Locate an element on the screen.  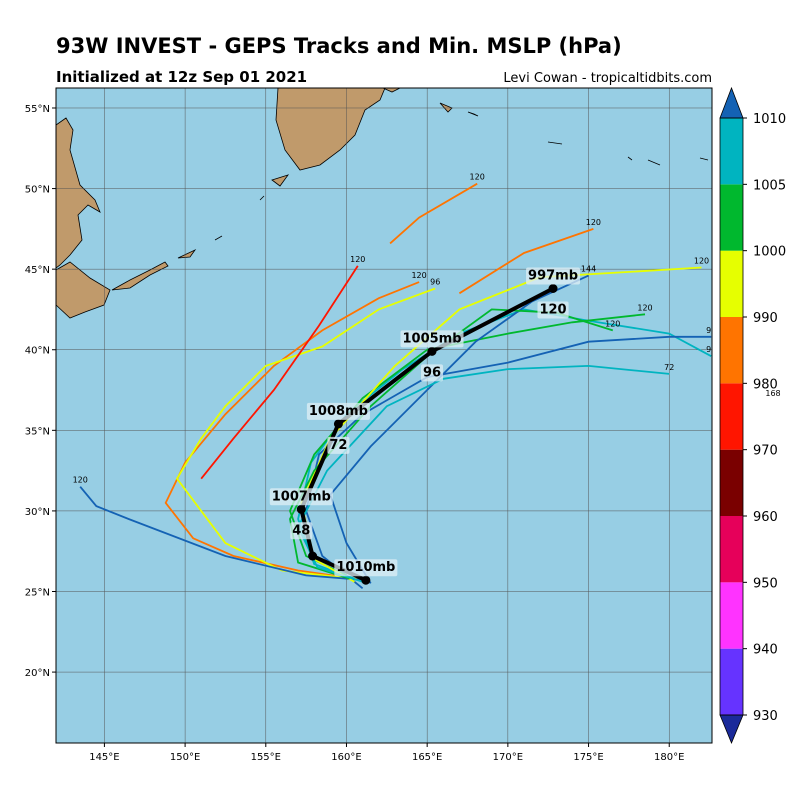
x-tick-label: 145°E is located at coordinates (104, 757).